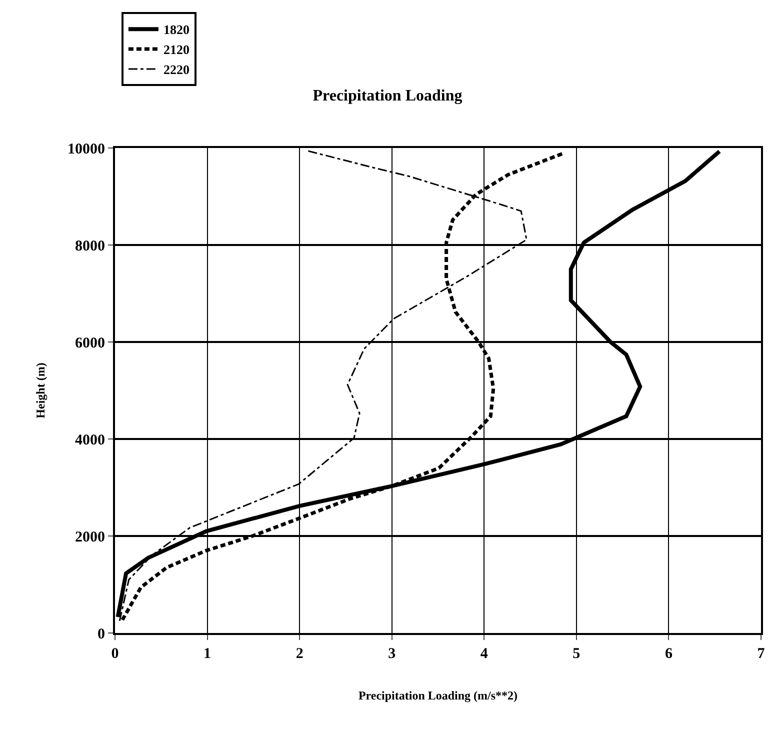  What do you see at coordinates (90, 246) in the screenshot?
I see `y-tick-label: 8000` at bounding box center [90, 246].